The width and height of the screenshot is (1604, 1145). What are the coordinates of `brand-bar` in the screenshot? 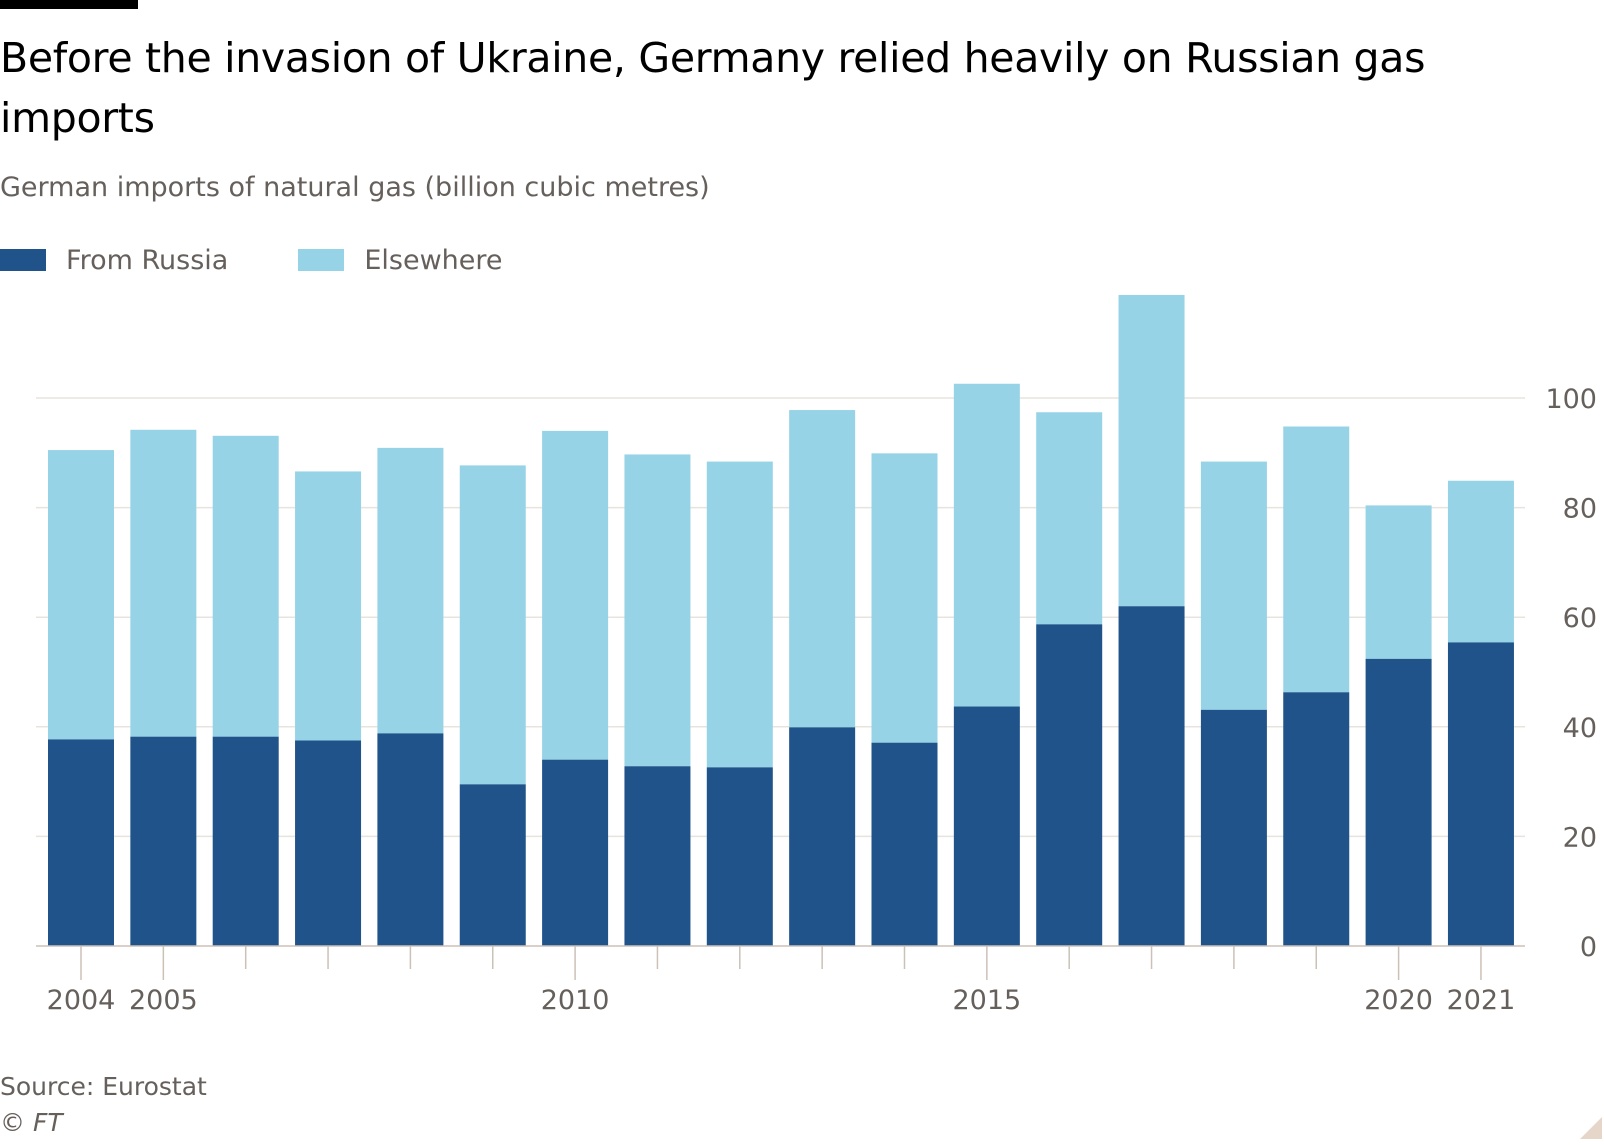 It's located at (69, 4).